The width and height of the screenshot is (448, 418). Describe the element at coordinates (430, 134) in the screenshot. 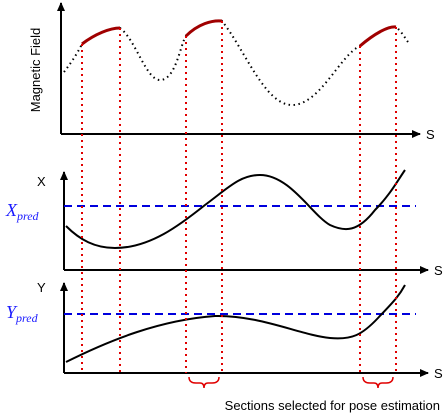

I see `magnetic-x-label: S` at that location.